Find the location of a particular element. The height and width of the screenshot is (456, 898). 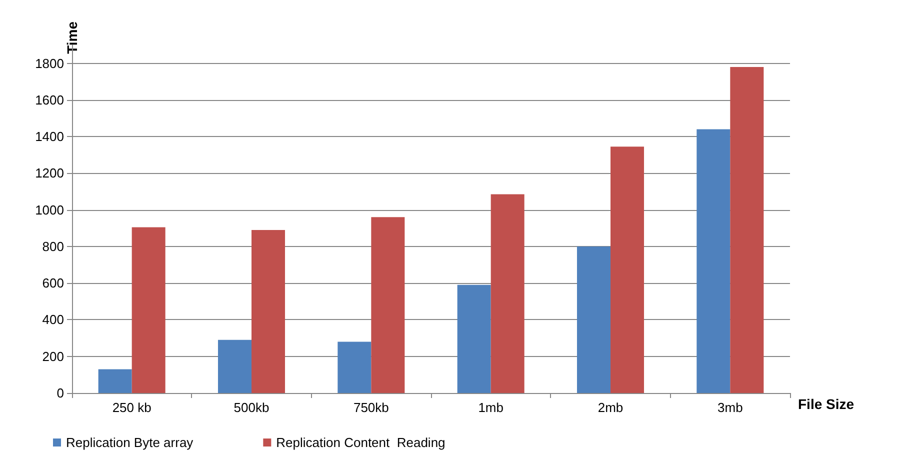

y-tick-label: 1200 is located at coordinates (49, 173).